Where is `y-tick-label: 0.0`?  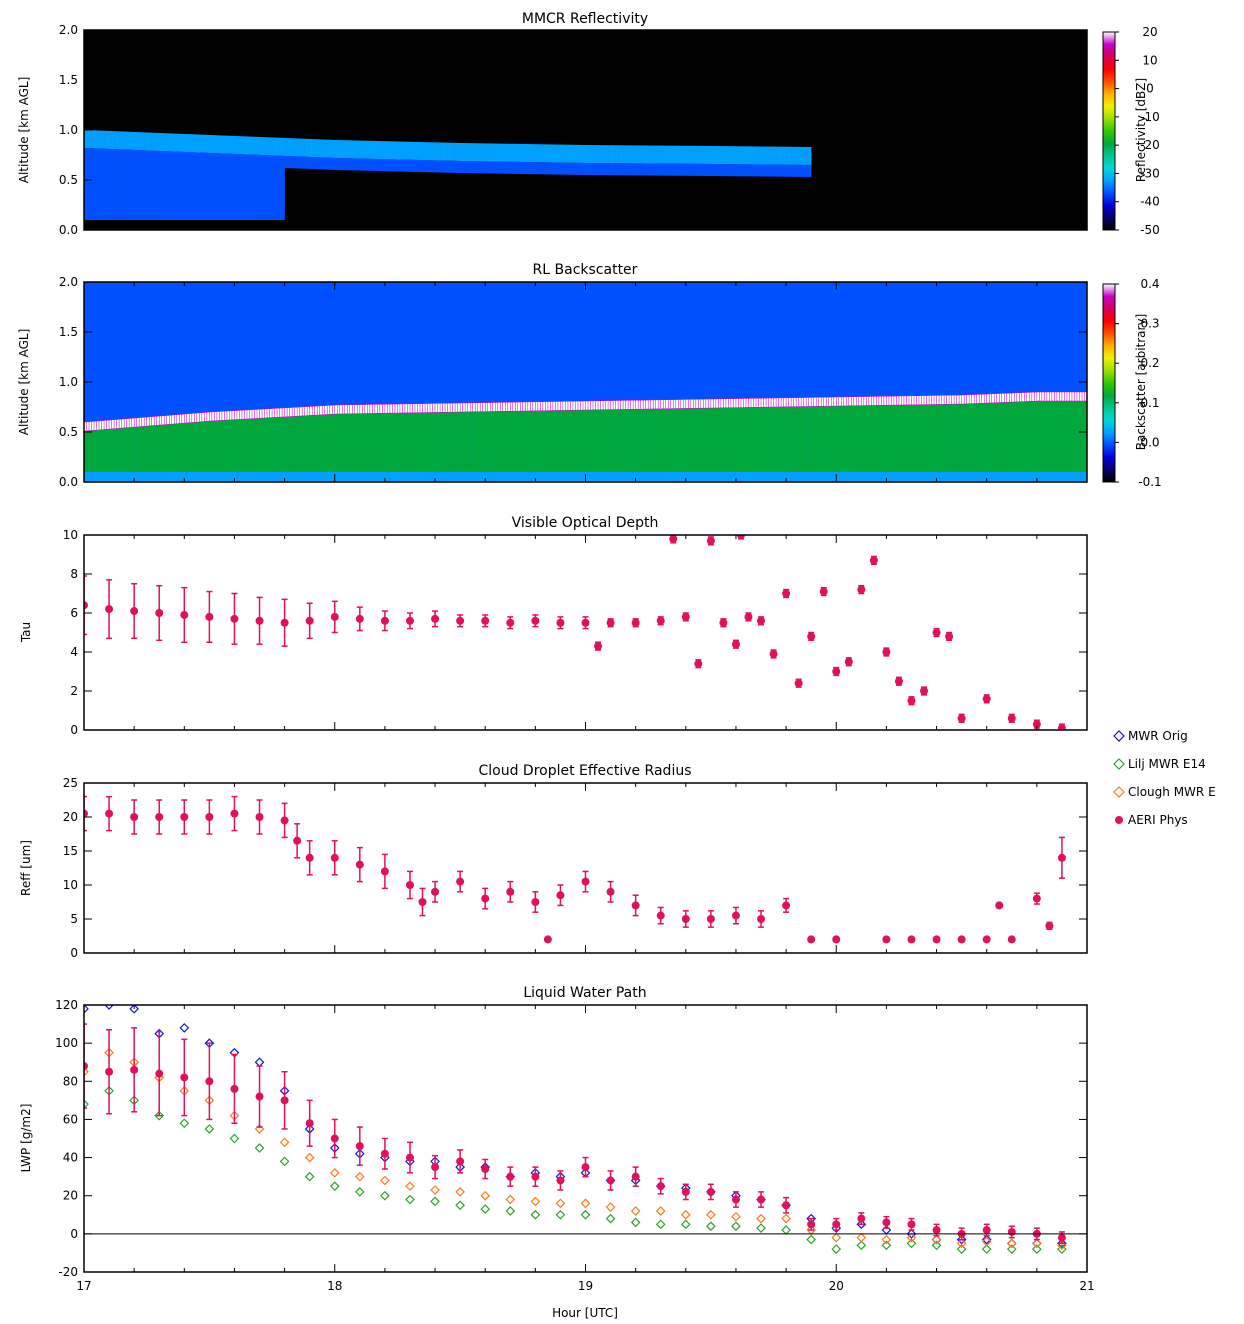 y-tick-label: 0.0 is located at coordinates (68, 482).